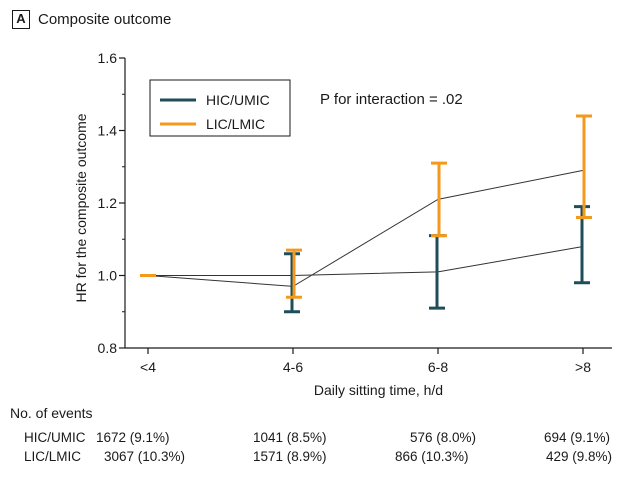 The image size is (632, 480). I want to click on y-tick-label-0: 0.8, so click(108, 348).